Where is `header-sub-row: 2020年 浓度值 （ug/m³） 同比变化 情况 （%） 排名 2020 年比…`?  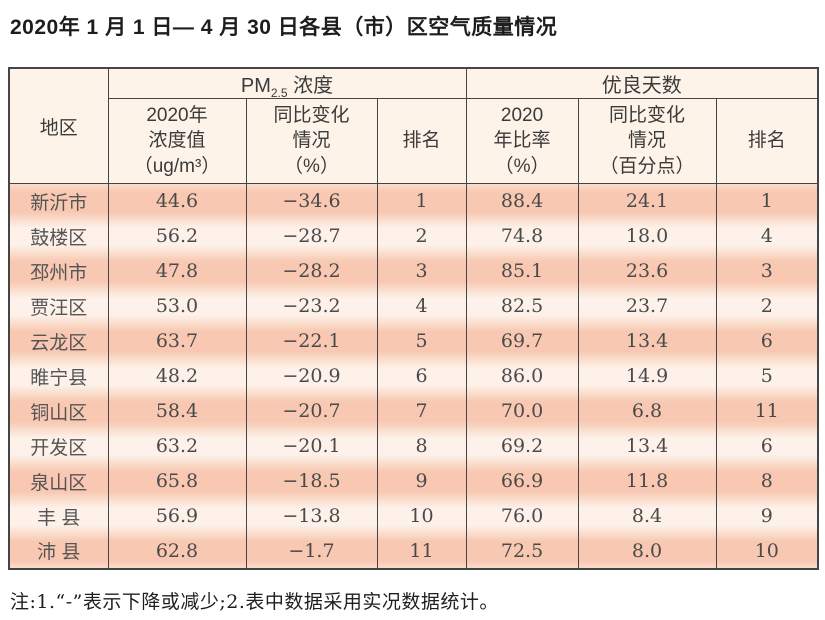
header-sub-row: 2020年 浓度值 （ug/m³） 同比变化 情况 （%） 排名 2020 年比… is located at coordinates (414, 141).